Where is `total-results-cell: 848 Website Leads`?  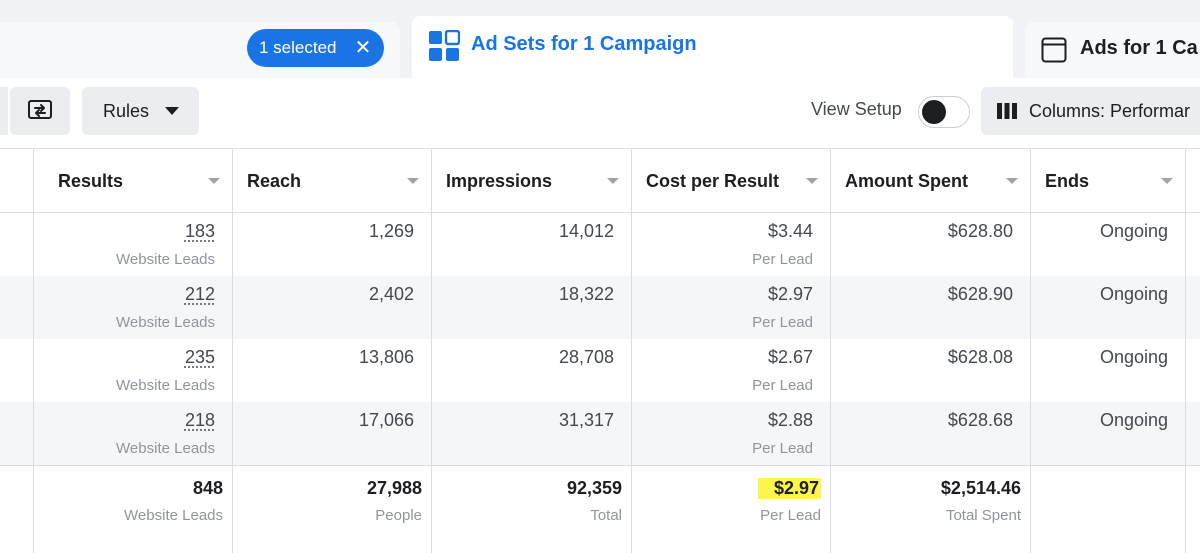
total-results-cell: 848 Website Leads is located at coordinates (133, 509).